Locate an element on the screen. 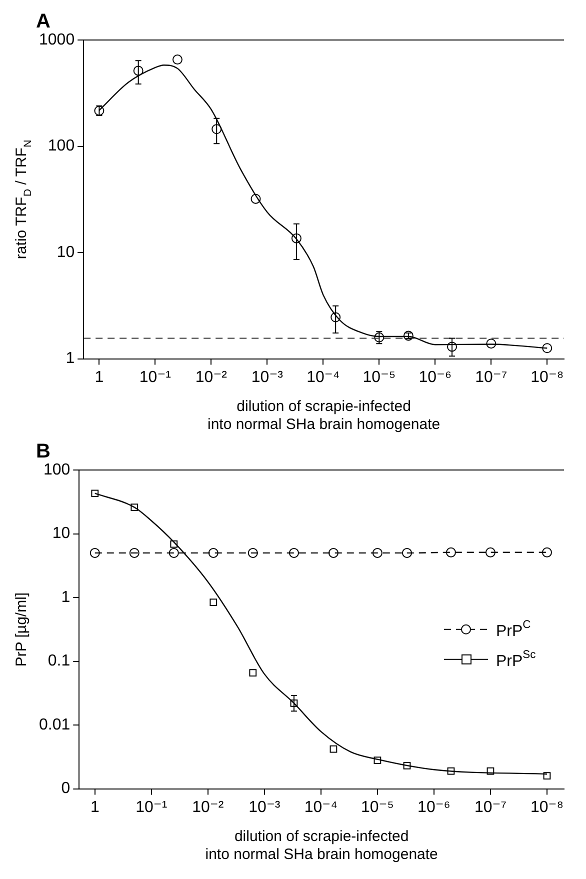 Image resolution: width=586 pixels, height=879 pixels. y-tick-label: 0 is located at coordinates (65, 789).